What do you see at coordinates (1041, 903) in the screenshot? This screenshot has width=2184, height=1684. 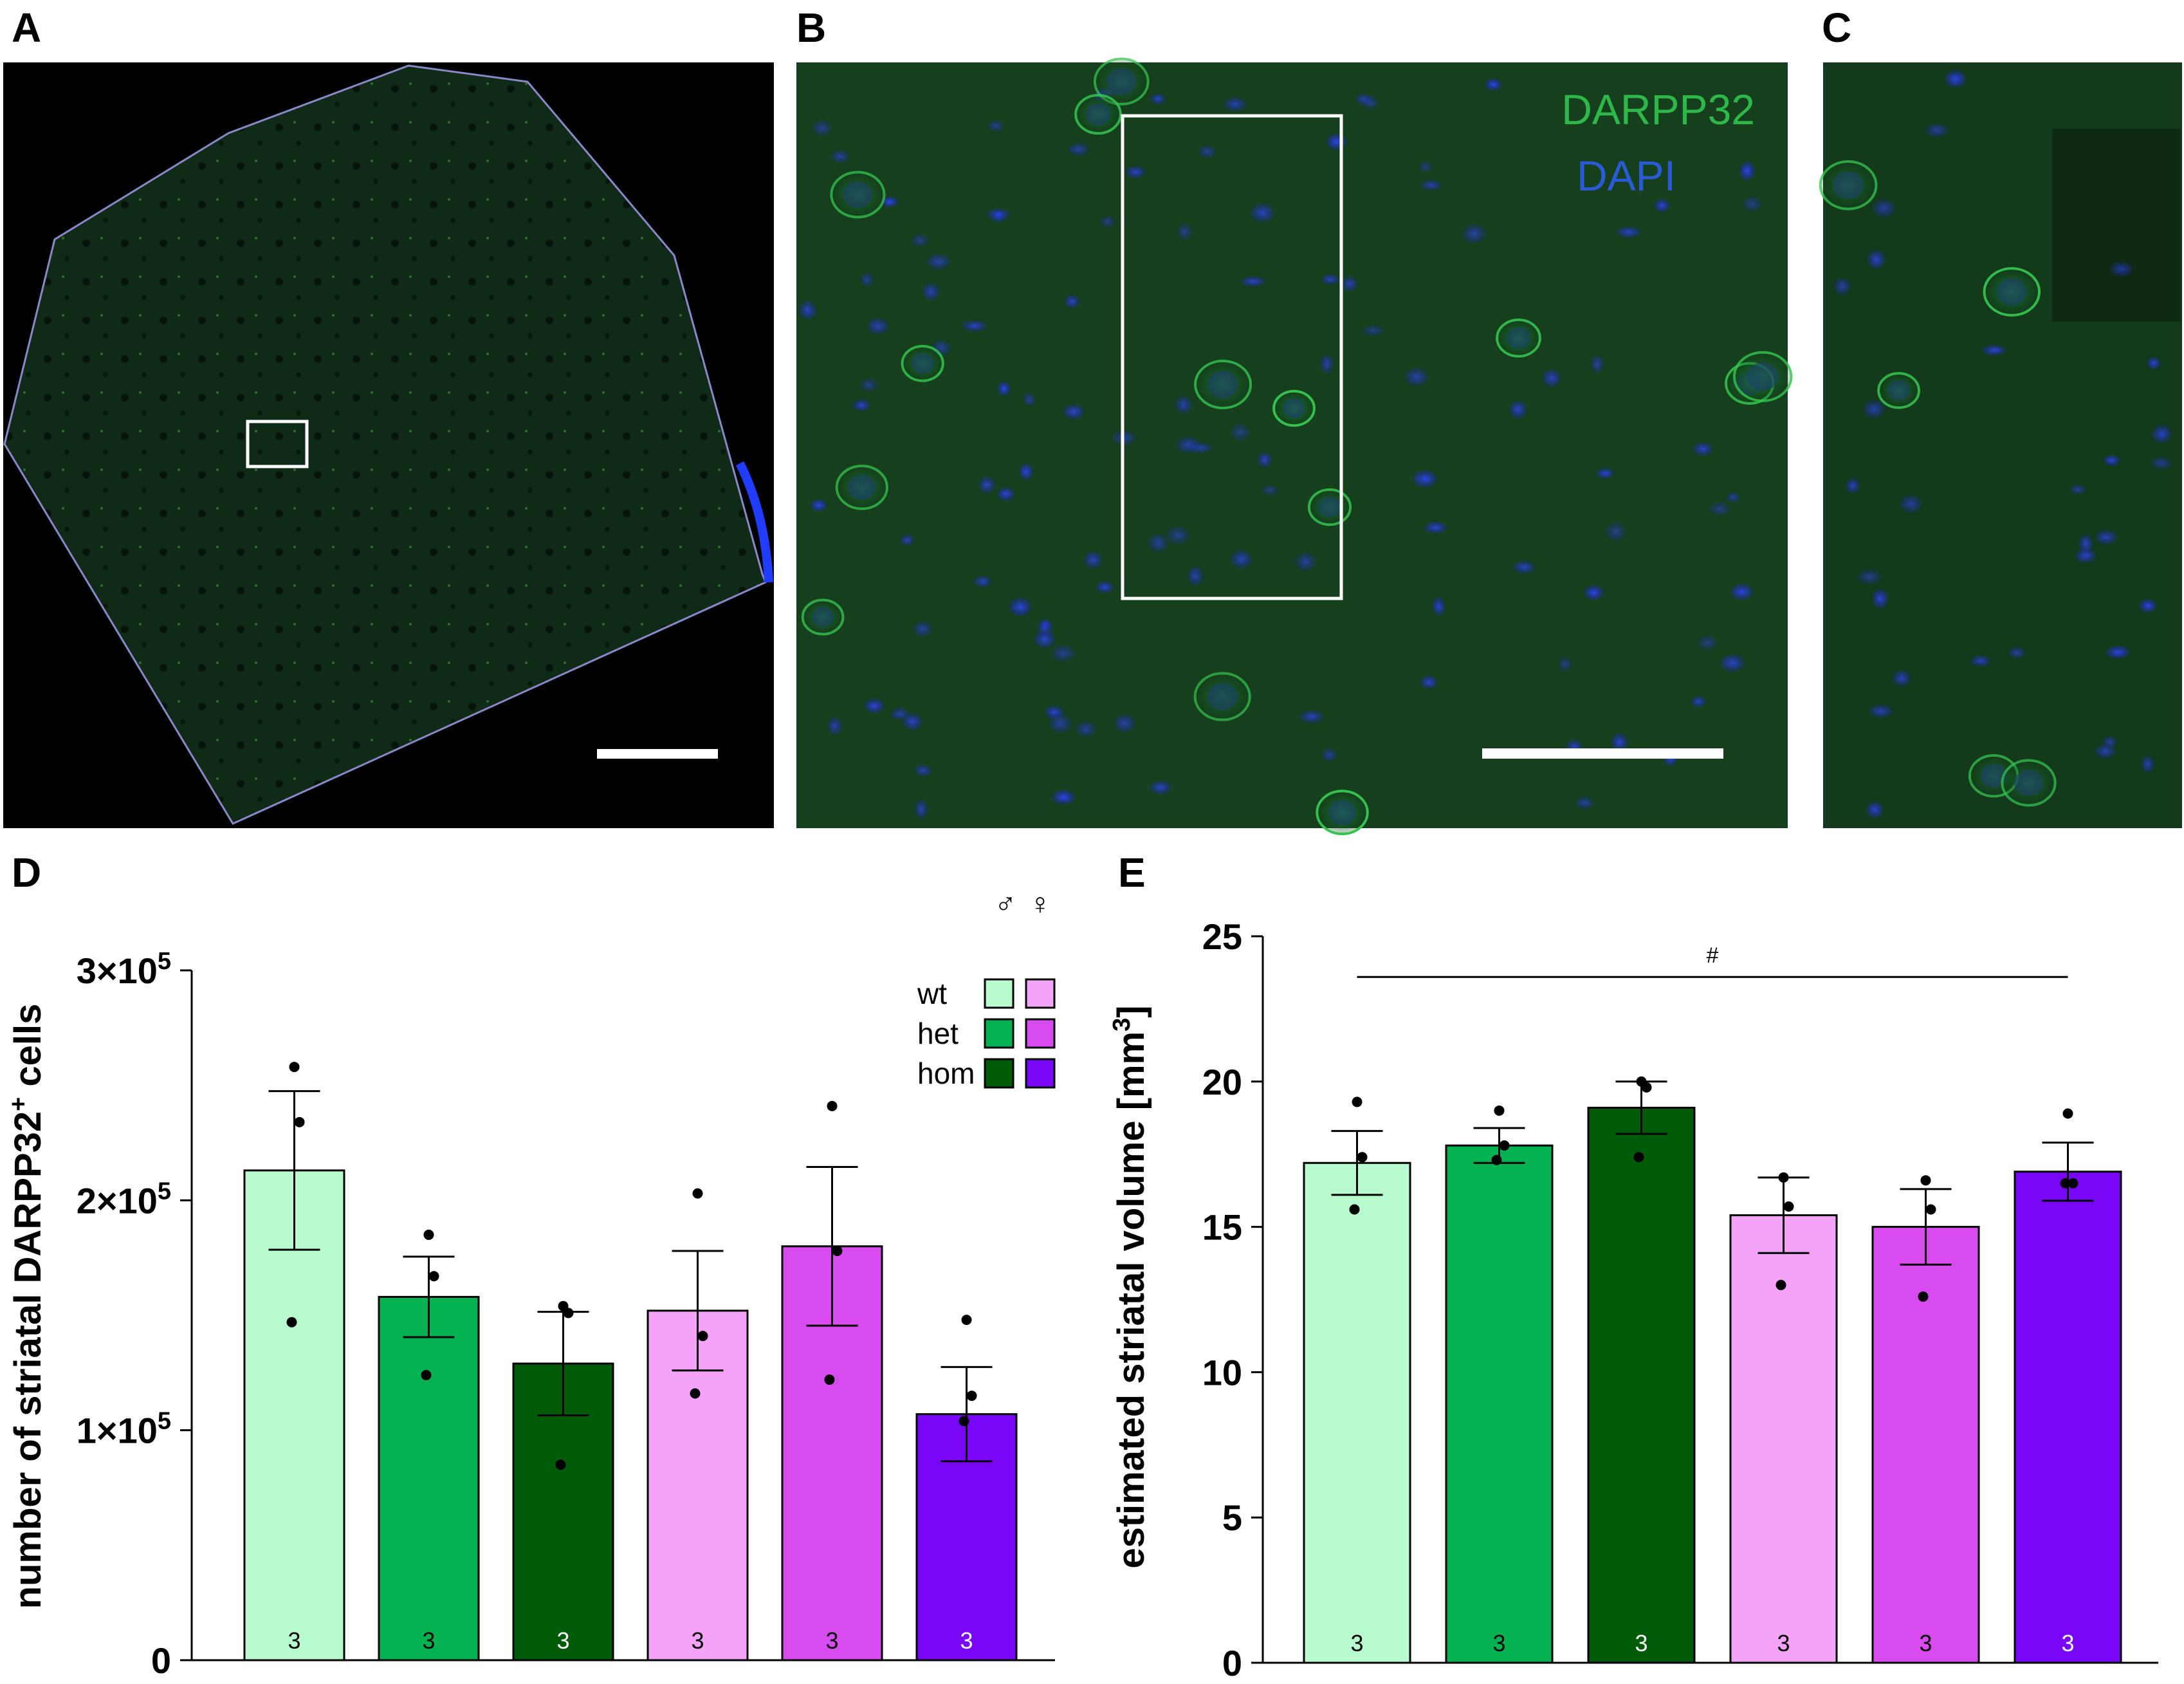 I see `legend-female-symbol: ♀` at bounding box center [1041, 903].